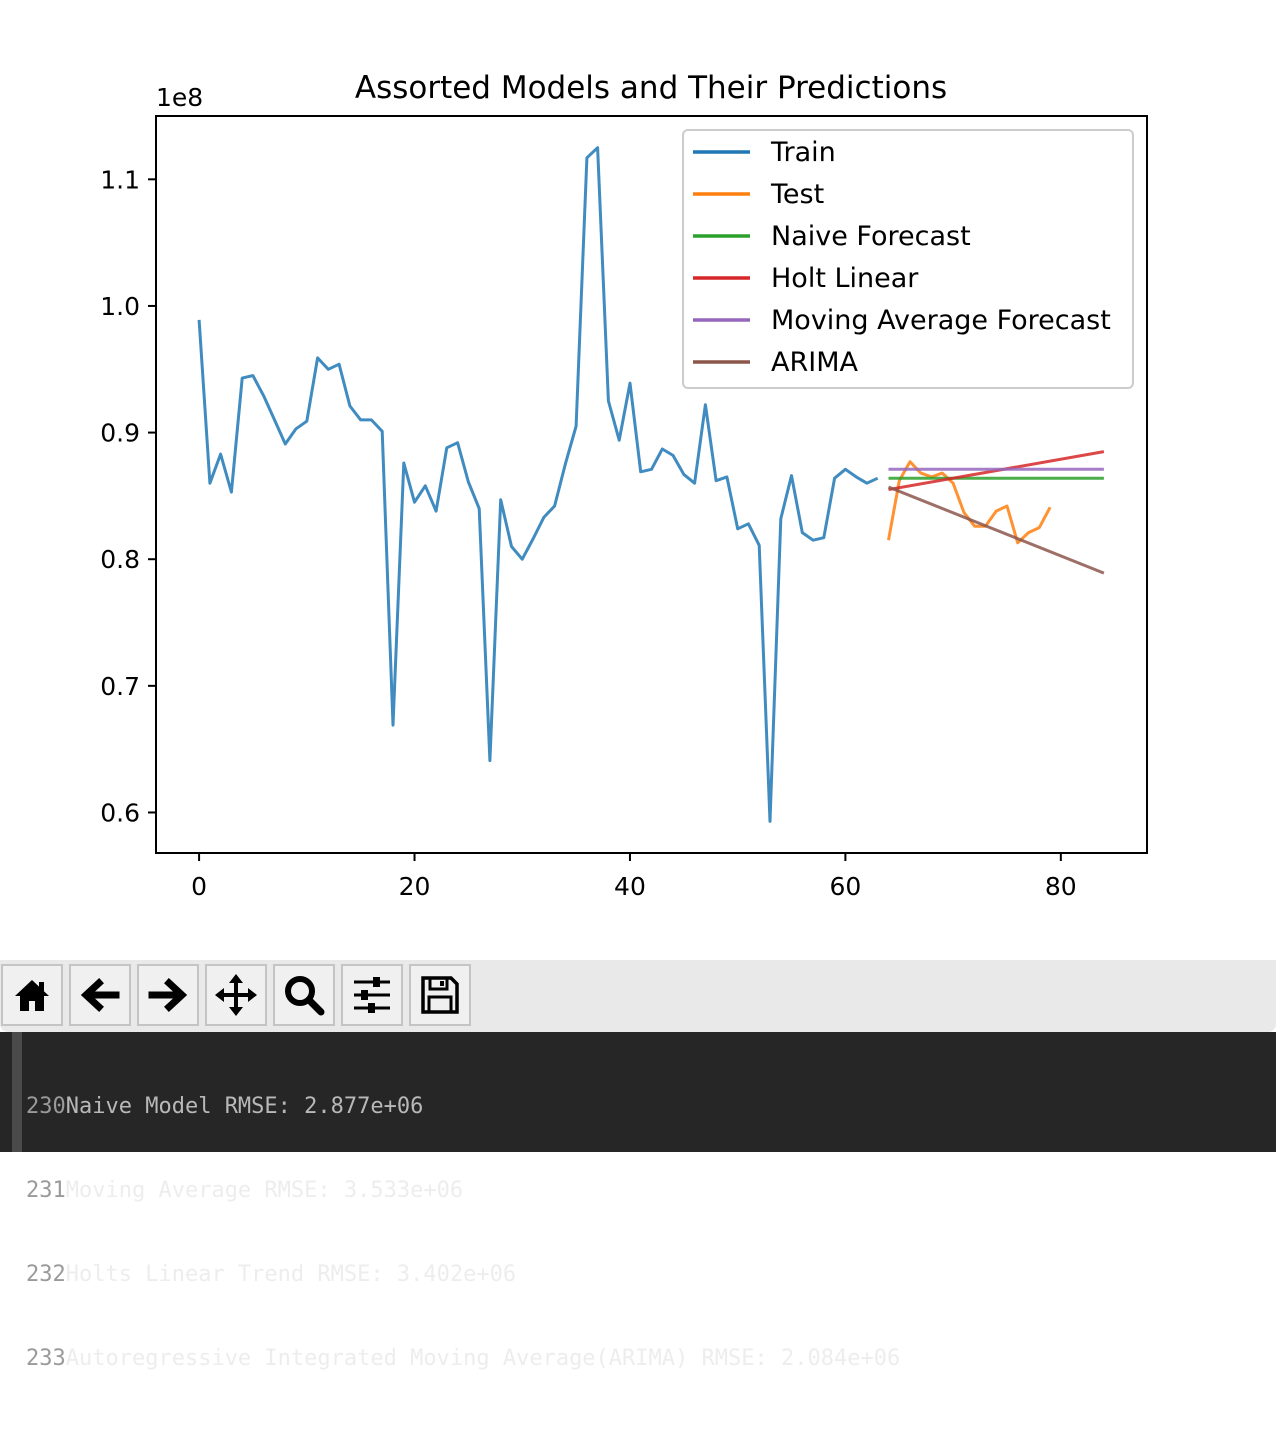 The width and height of the screenshot is (1276, 1429). I want to click on y-axis-offset-label: 1e8, so click(179, 97).